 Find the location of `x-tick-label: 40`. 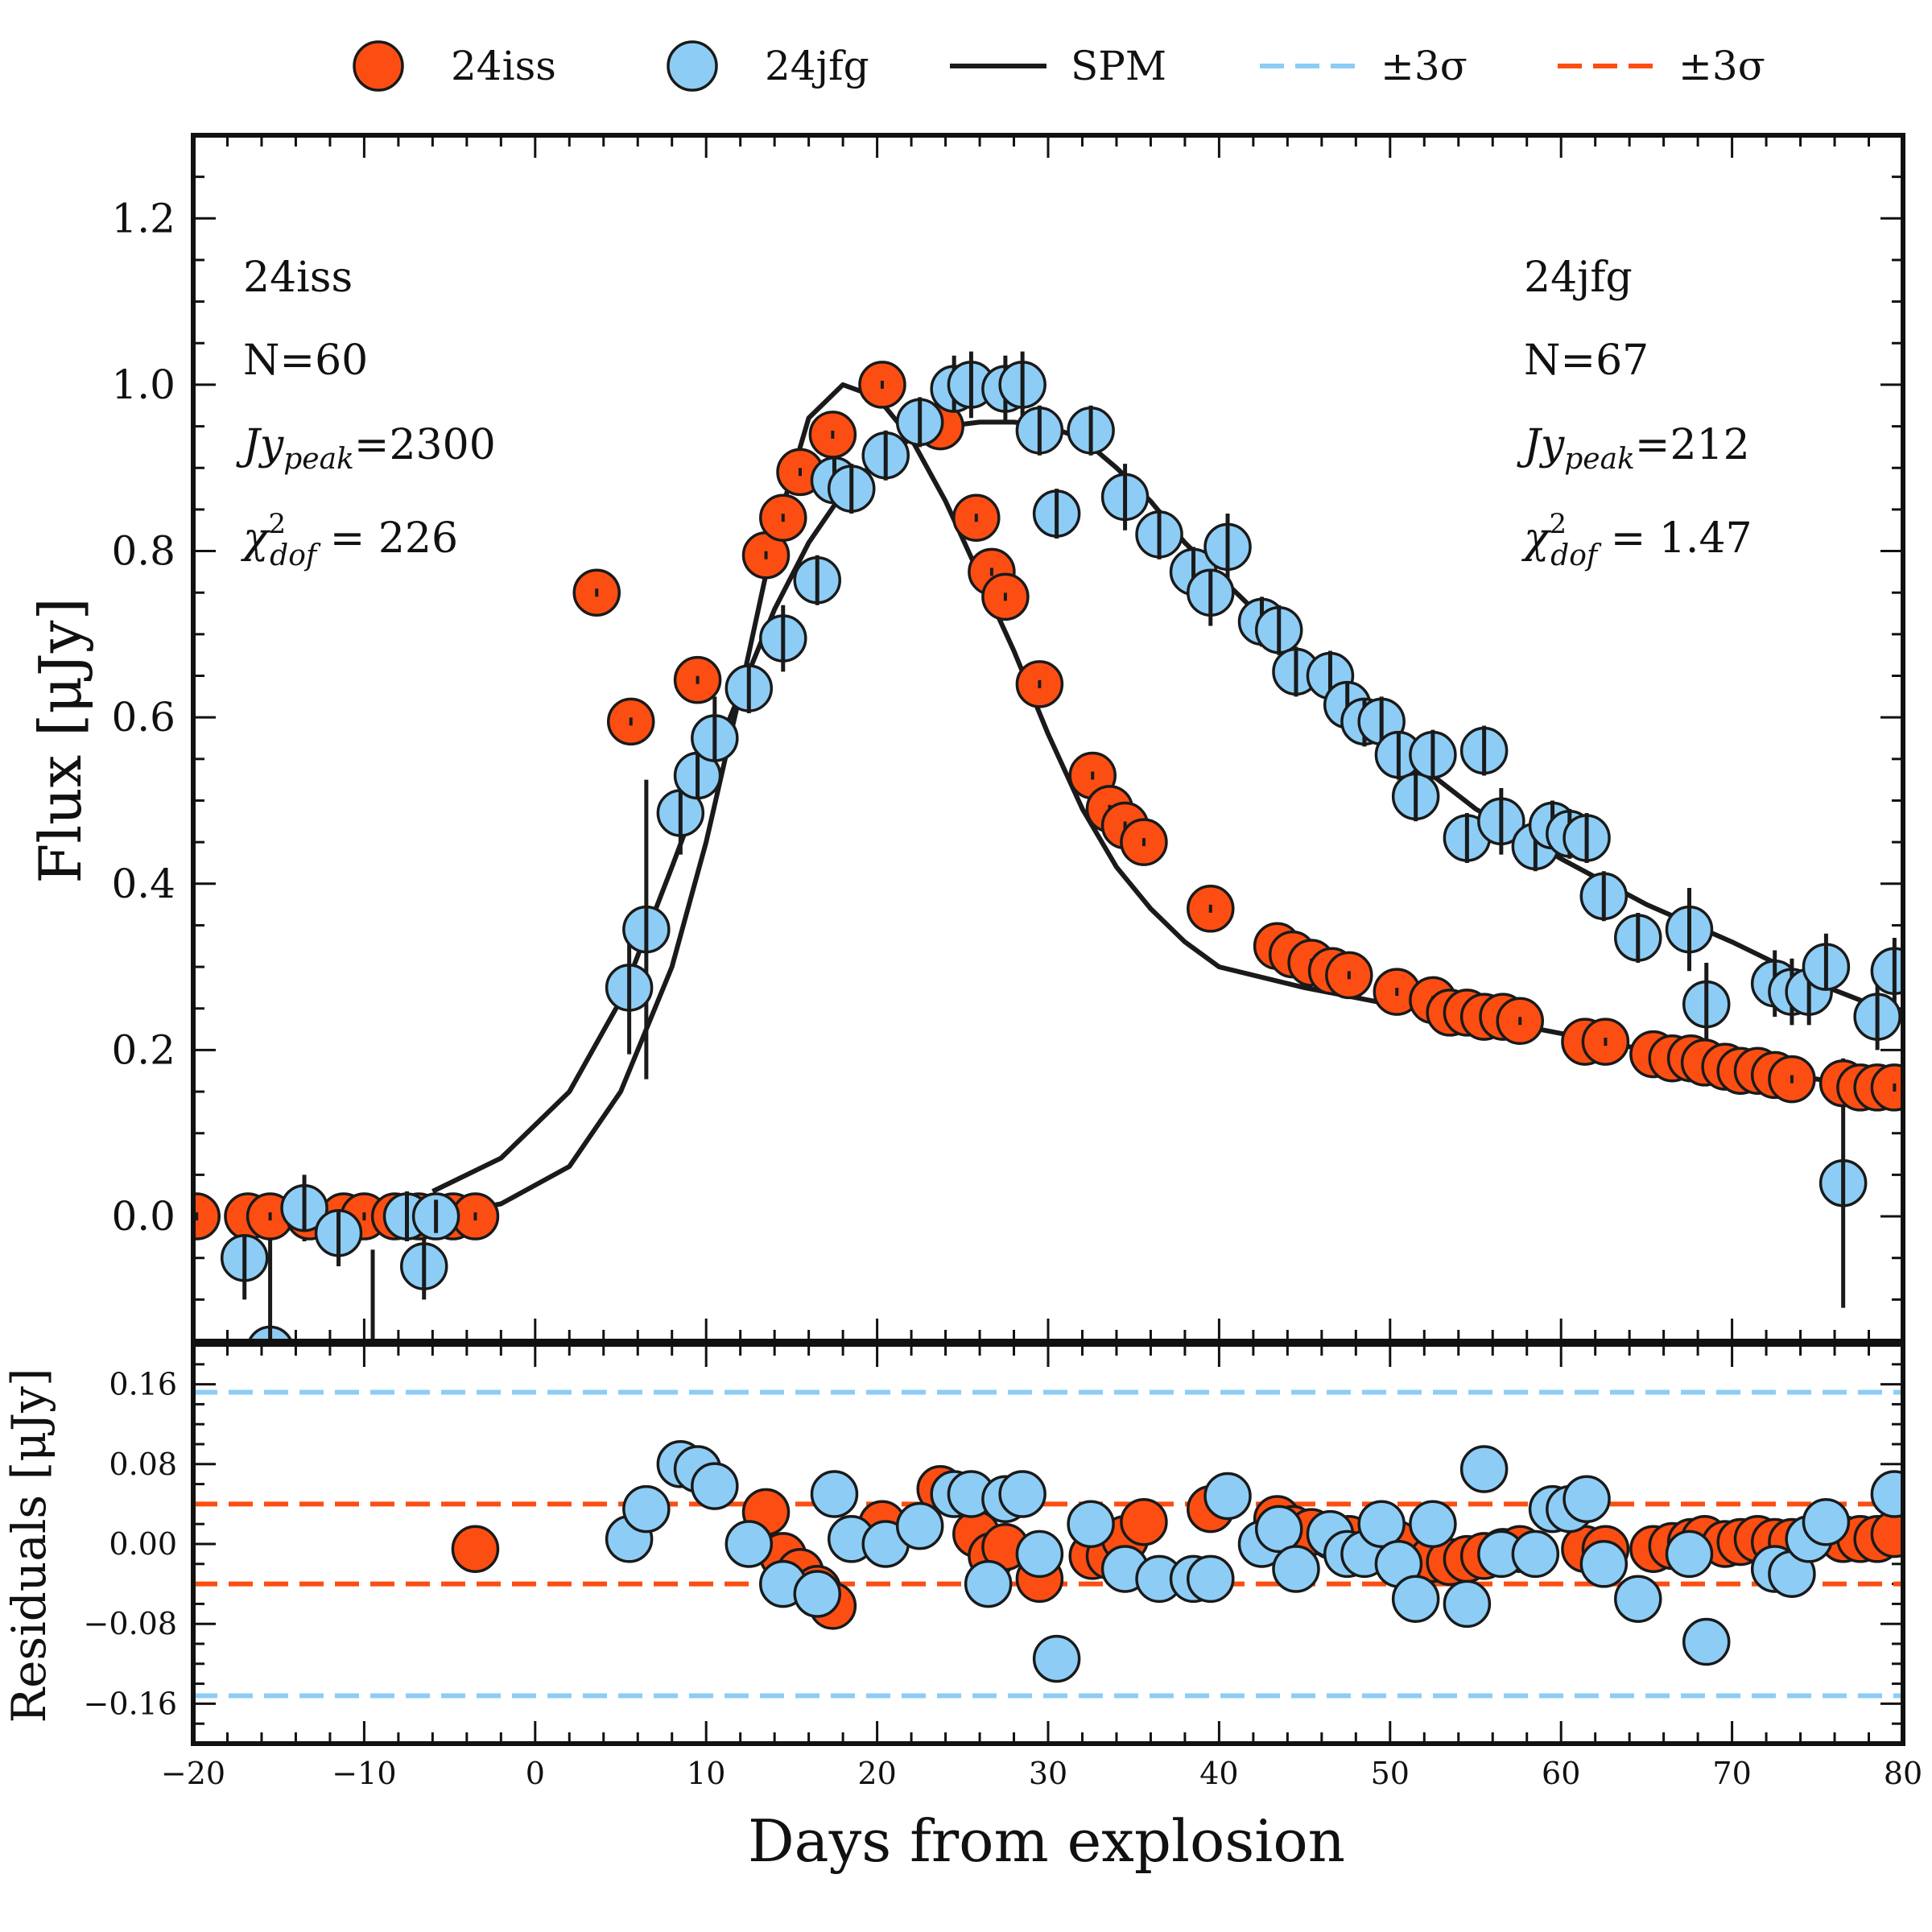

x-tick-label: 40 is located at coordinates (1218, 1773).